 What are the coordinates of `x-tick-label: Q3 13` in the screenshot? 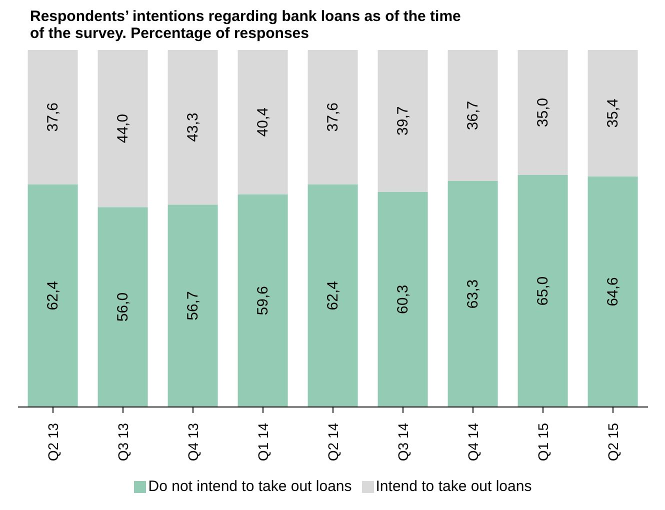 It's located at (123, 442).